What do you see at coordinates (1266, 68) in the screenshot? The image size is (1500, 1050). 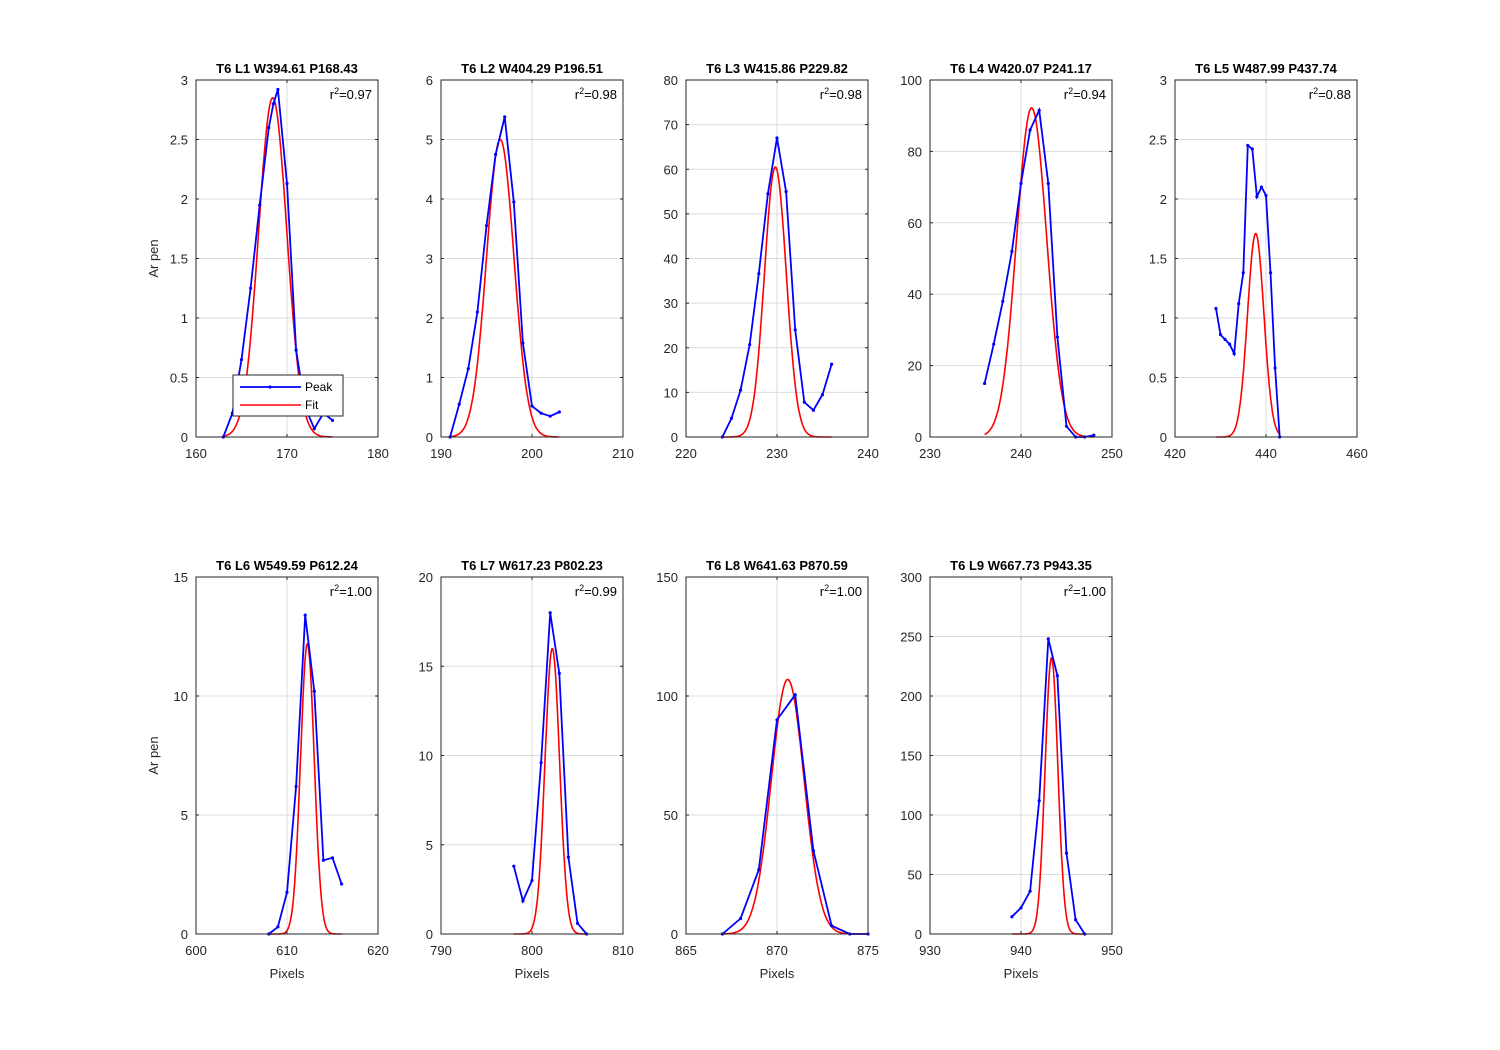 I see `subplot-title: T6 L5 W487.99 P437.74` at bounding box center [1266, 68].